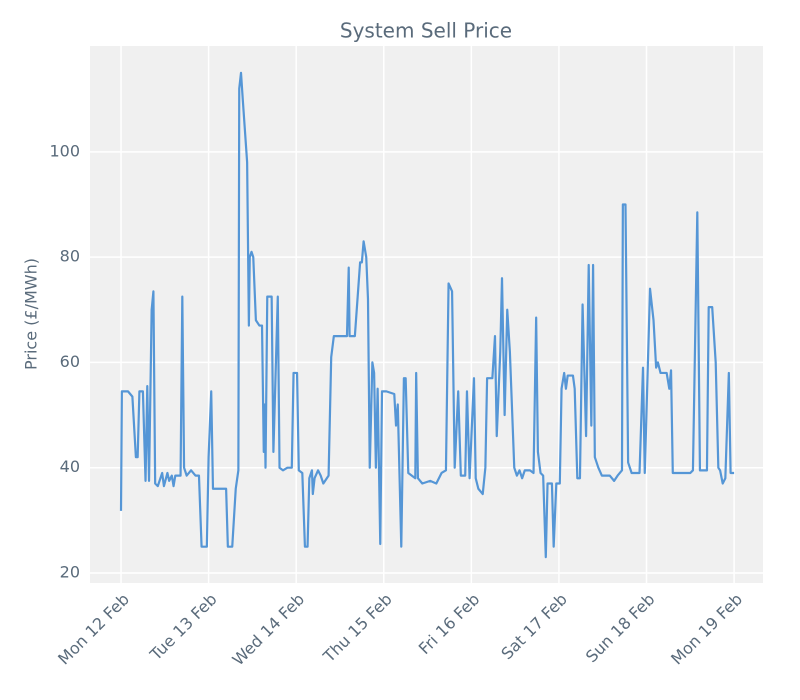  Describe the element at coordinates (70, 256) in the screenshot. I see `y-tick-label: 80` at that location.